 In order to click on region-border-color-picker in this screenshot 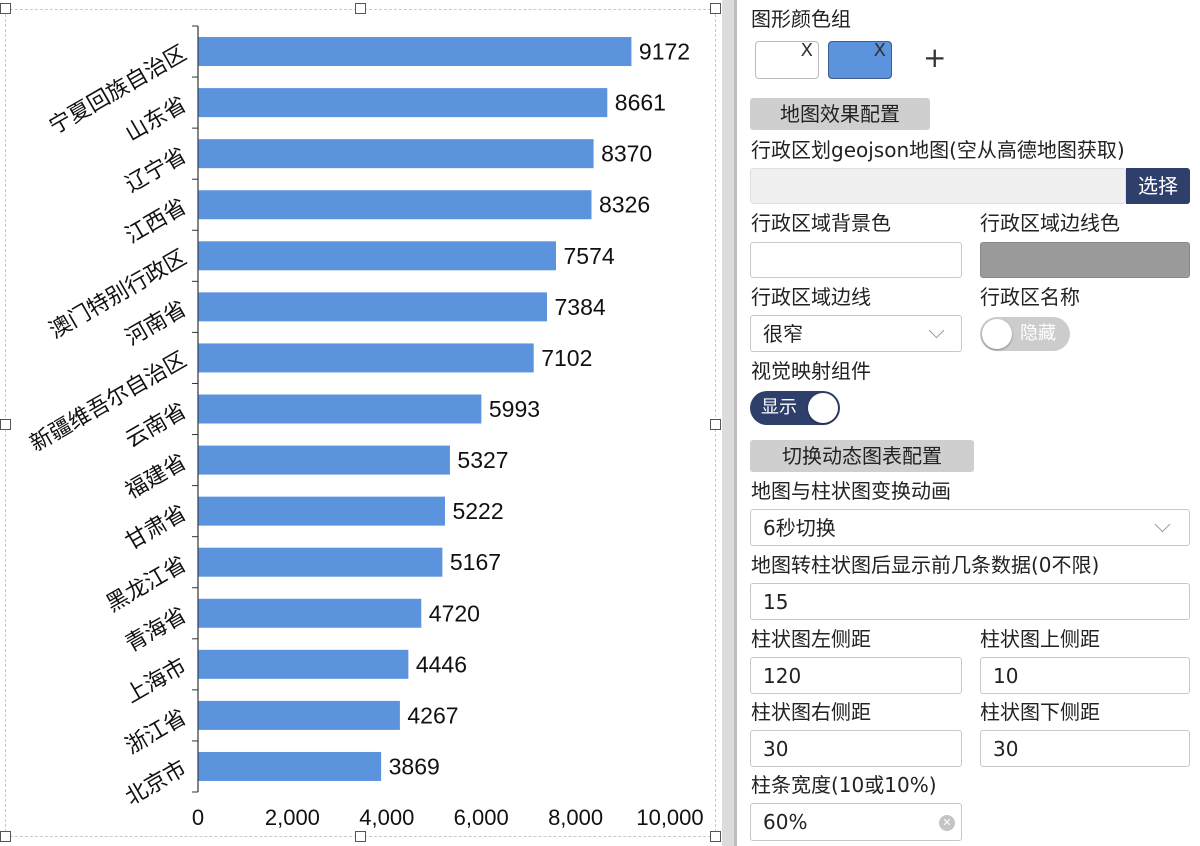, I will do `click(1085, 260)`.